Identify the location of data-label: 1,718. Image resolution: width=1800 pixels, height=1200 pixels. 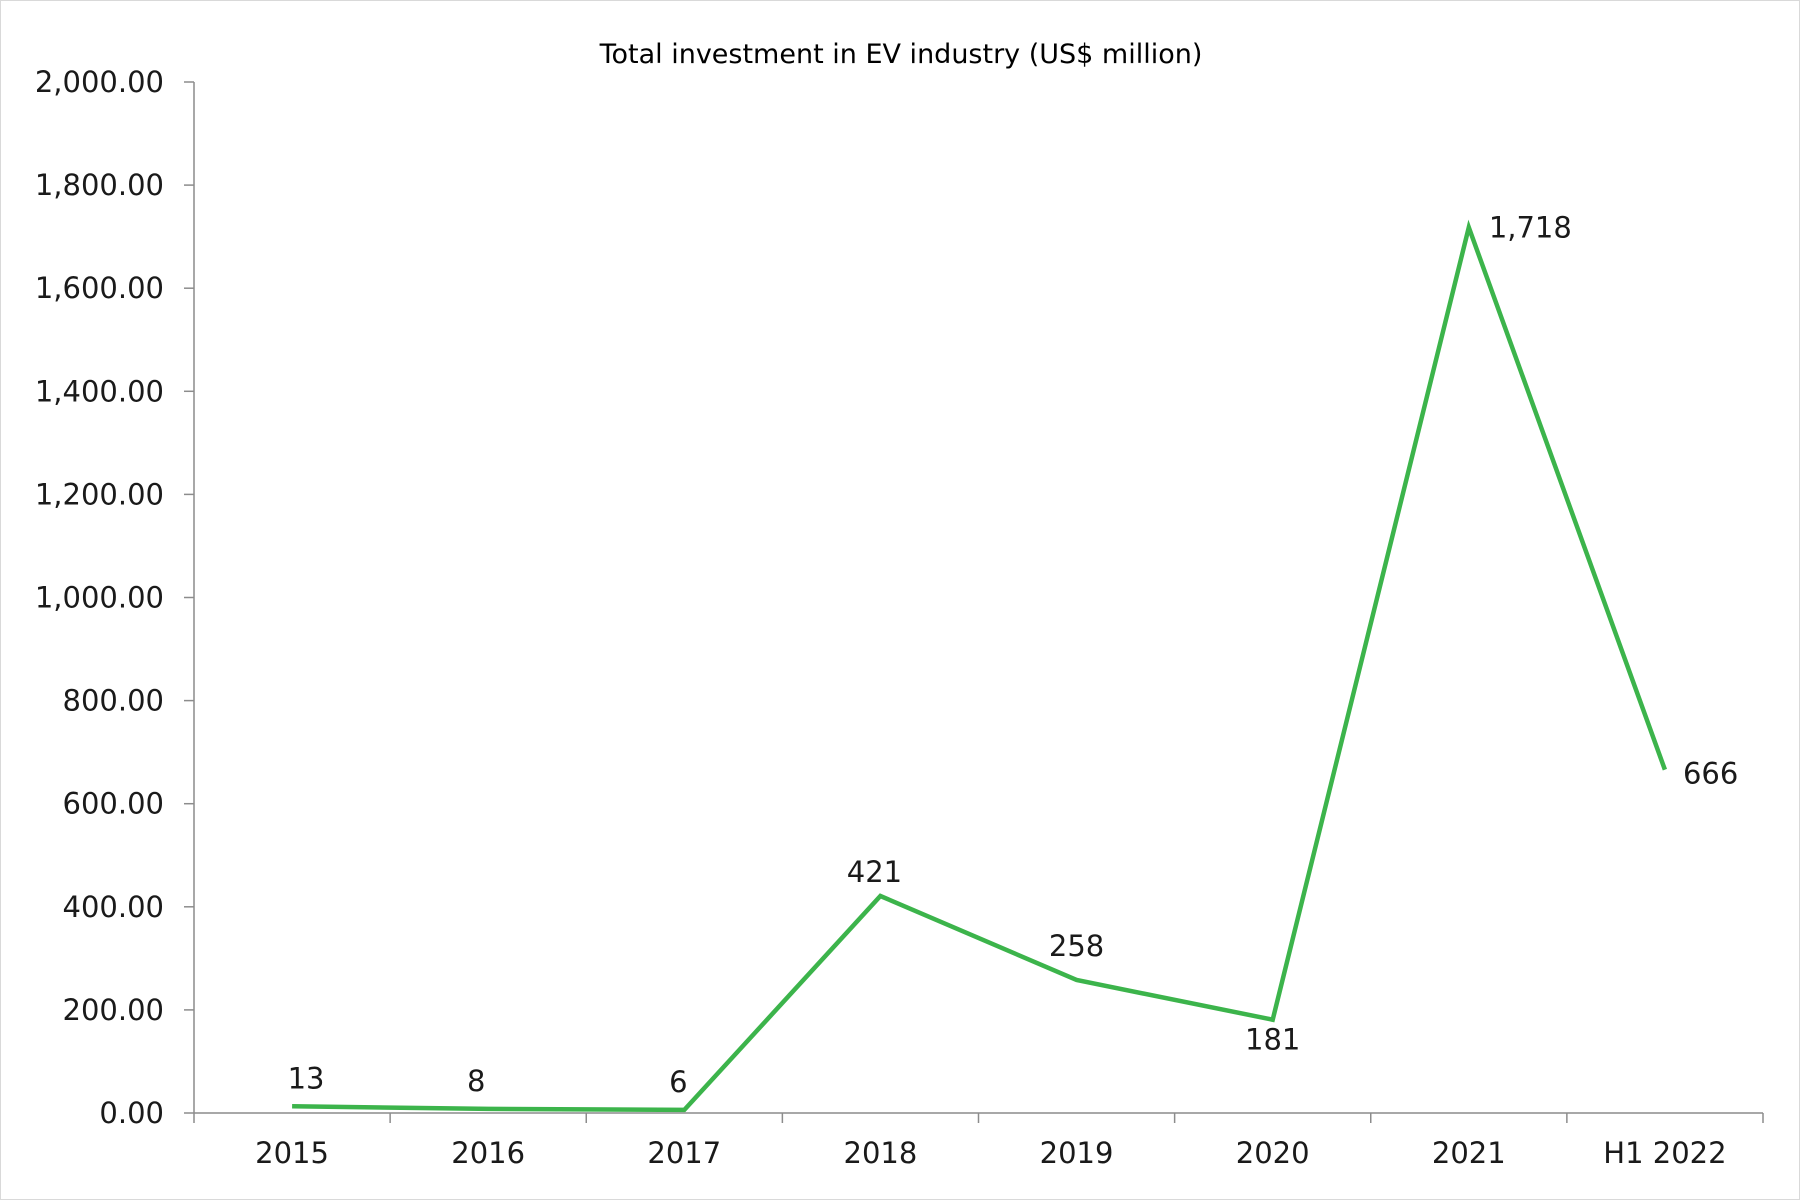
(1530, 227).